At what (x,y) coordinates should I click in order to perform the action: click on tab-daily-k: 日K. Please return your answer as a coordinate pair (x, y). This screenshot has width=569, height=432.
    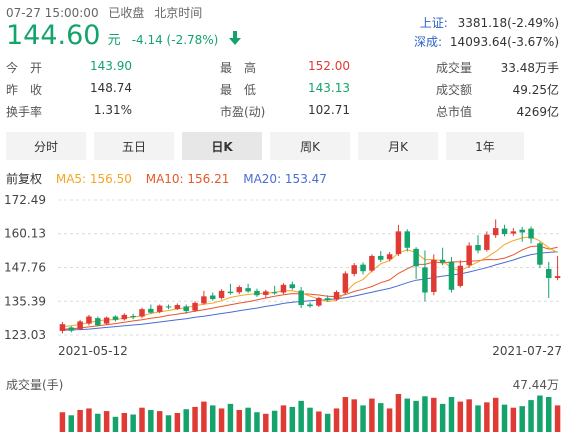
    Looking at the image, I should click on (222, 146).